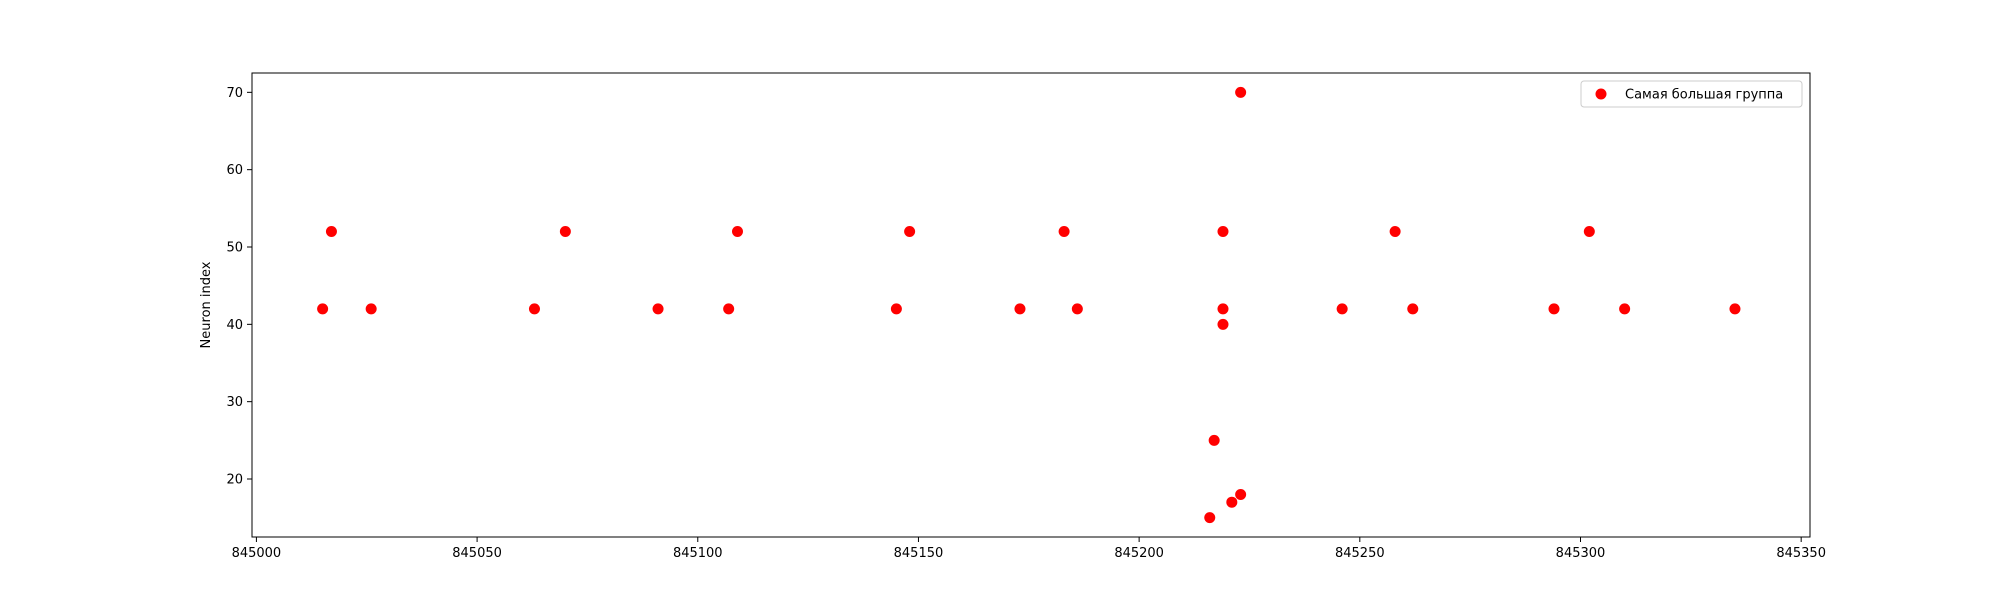  Describe the element at coordinates (1601, 94) in the screenshot. I see `legend-marker` at that location.